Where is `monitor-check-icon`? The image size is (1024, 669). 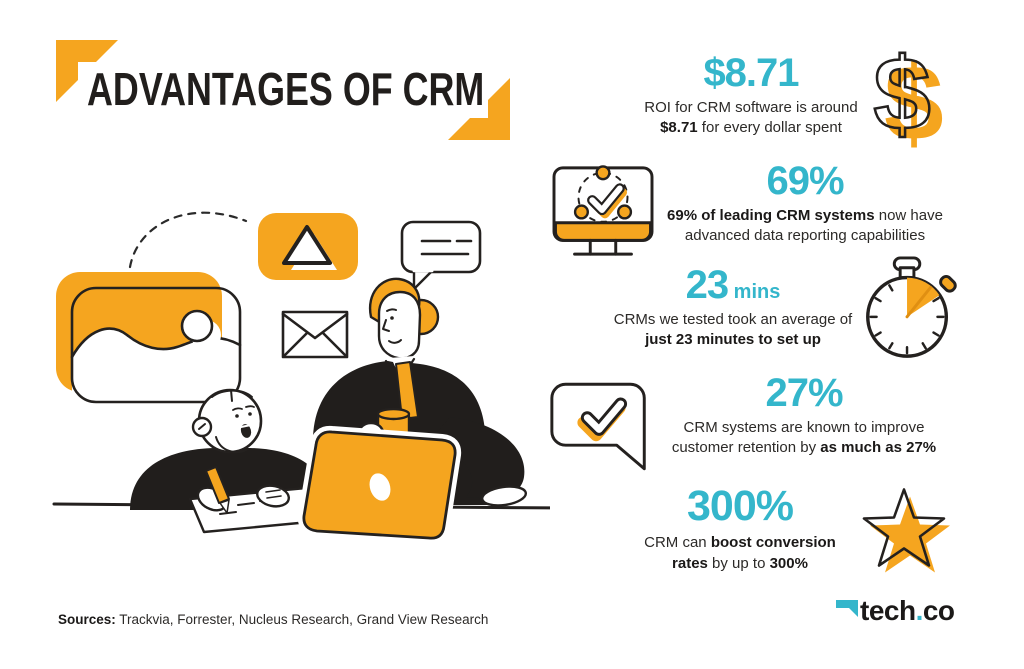
monitor-check-icon is located at coordinates (603, 211).